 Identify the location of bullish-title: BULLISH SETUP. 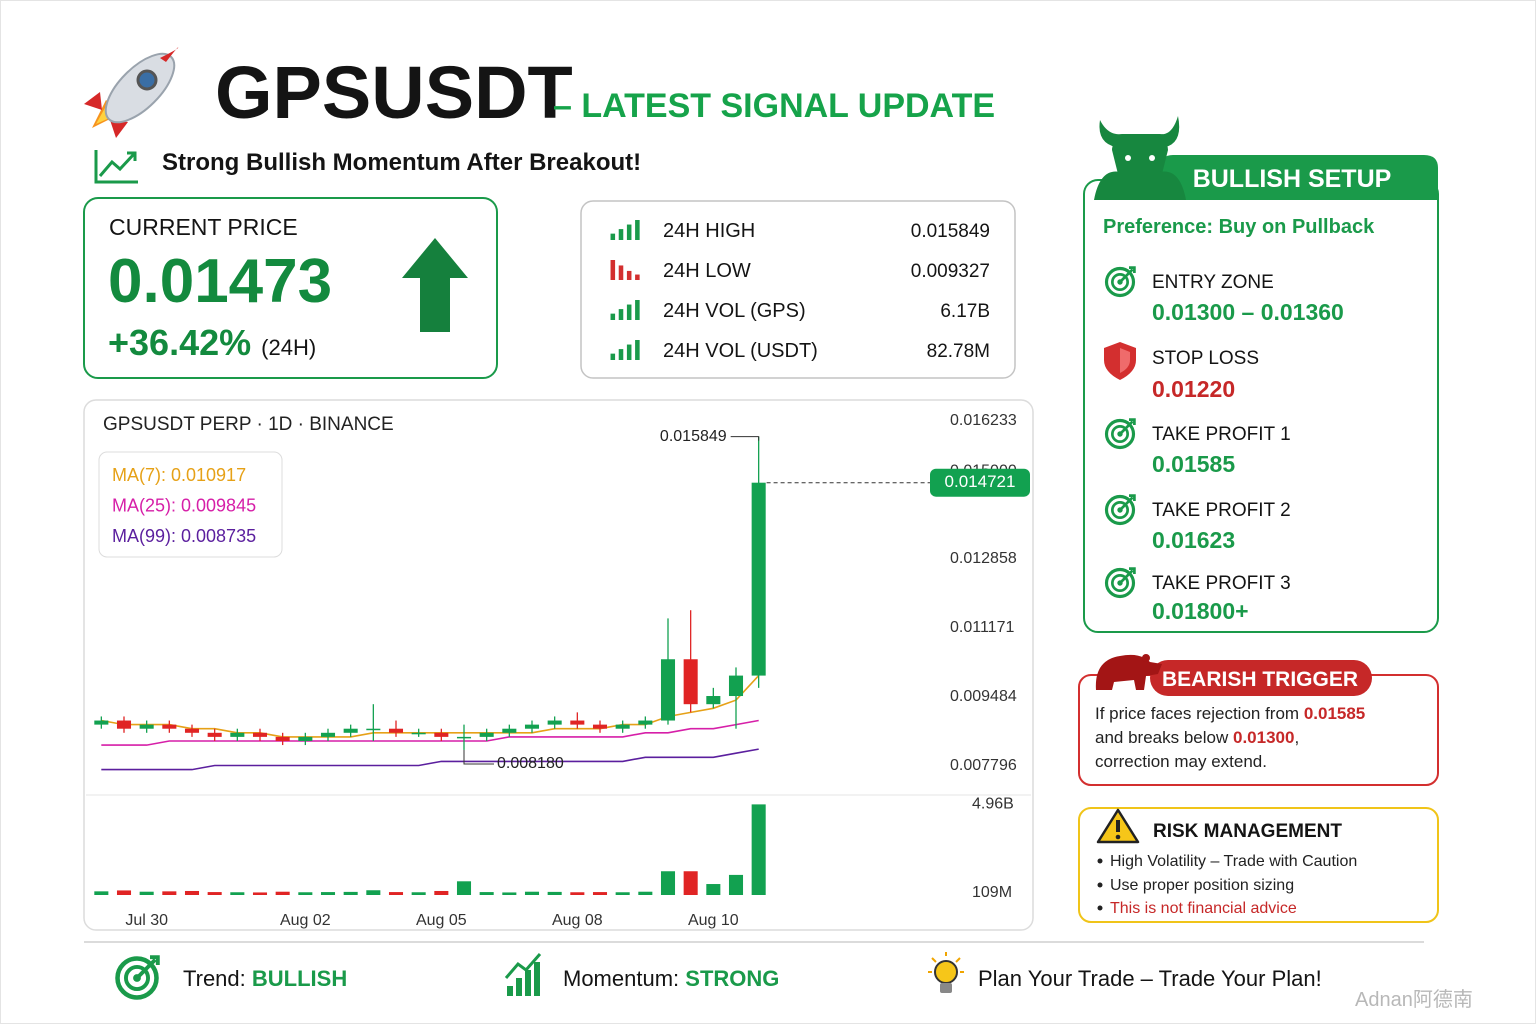
(1292, 179).